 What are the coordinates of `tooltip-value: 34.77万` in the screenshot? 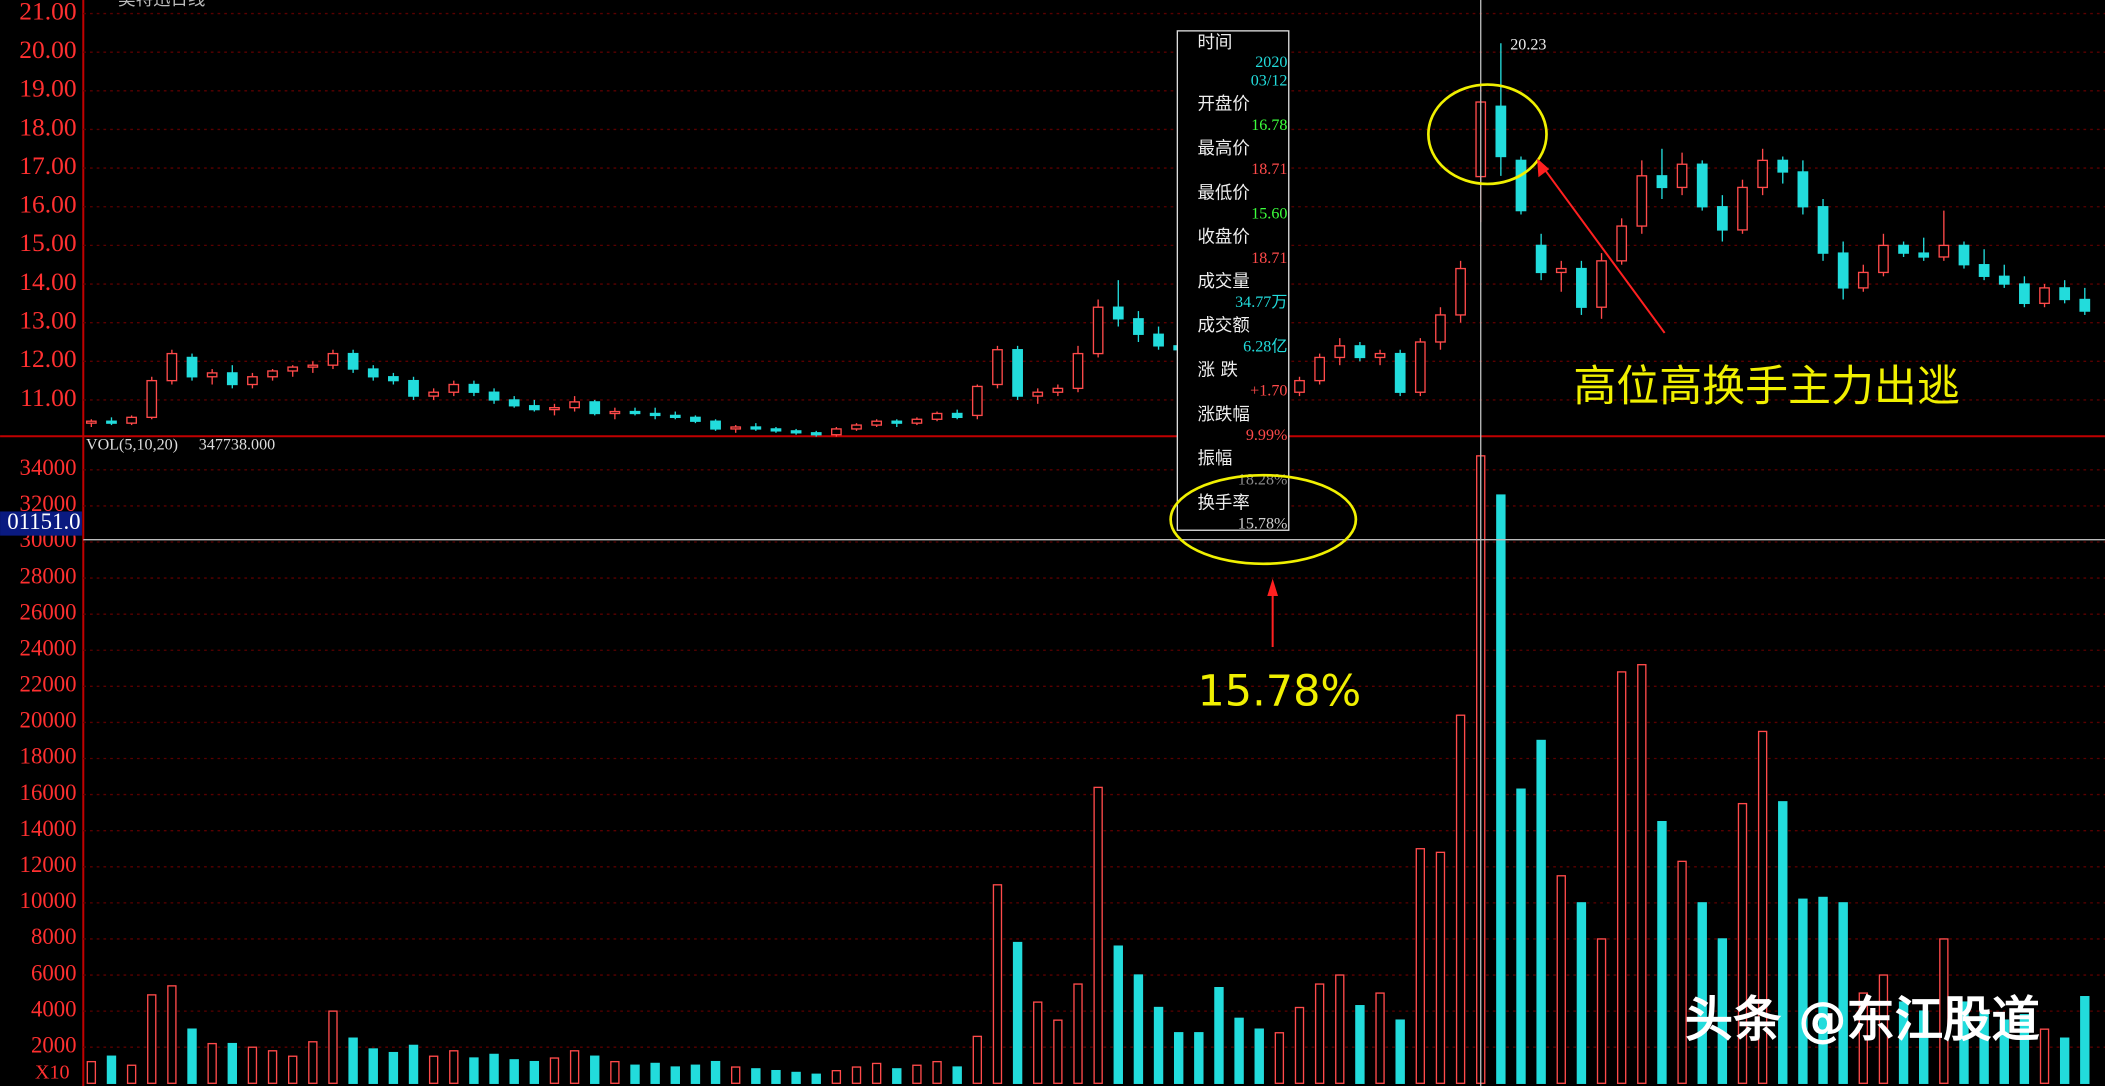 It's located at (1261, 302).